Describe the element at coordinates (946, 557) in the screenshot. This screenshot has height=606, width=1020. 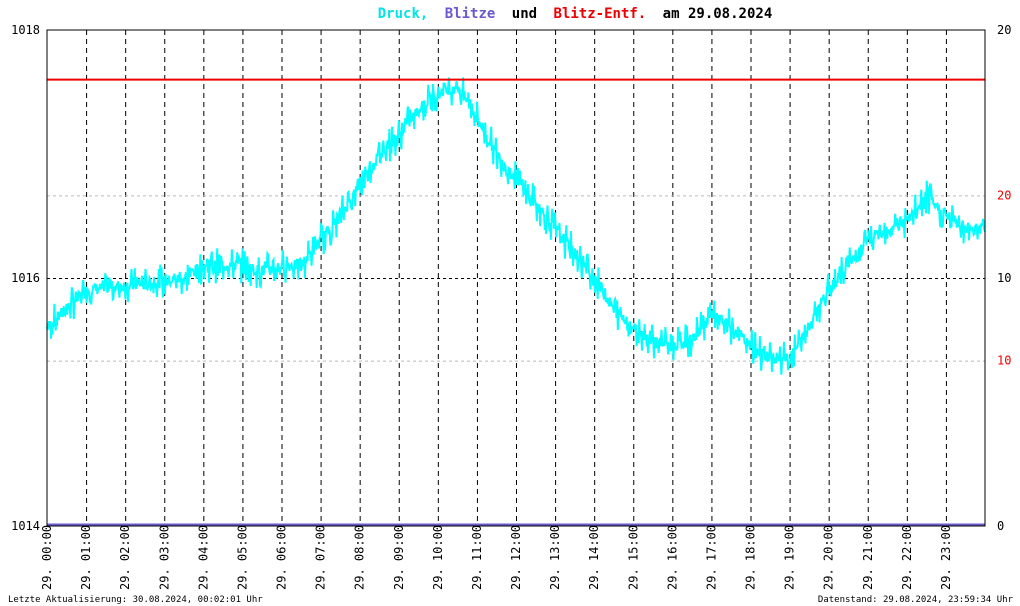
I see `x-tick-label: 29. 23:00` at that location.